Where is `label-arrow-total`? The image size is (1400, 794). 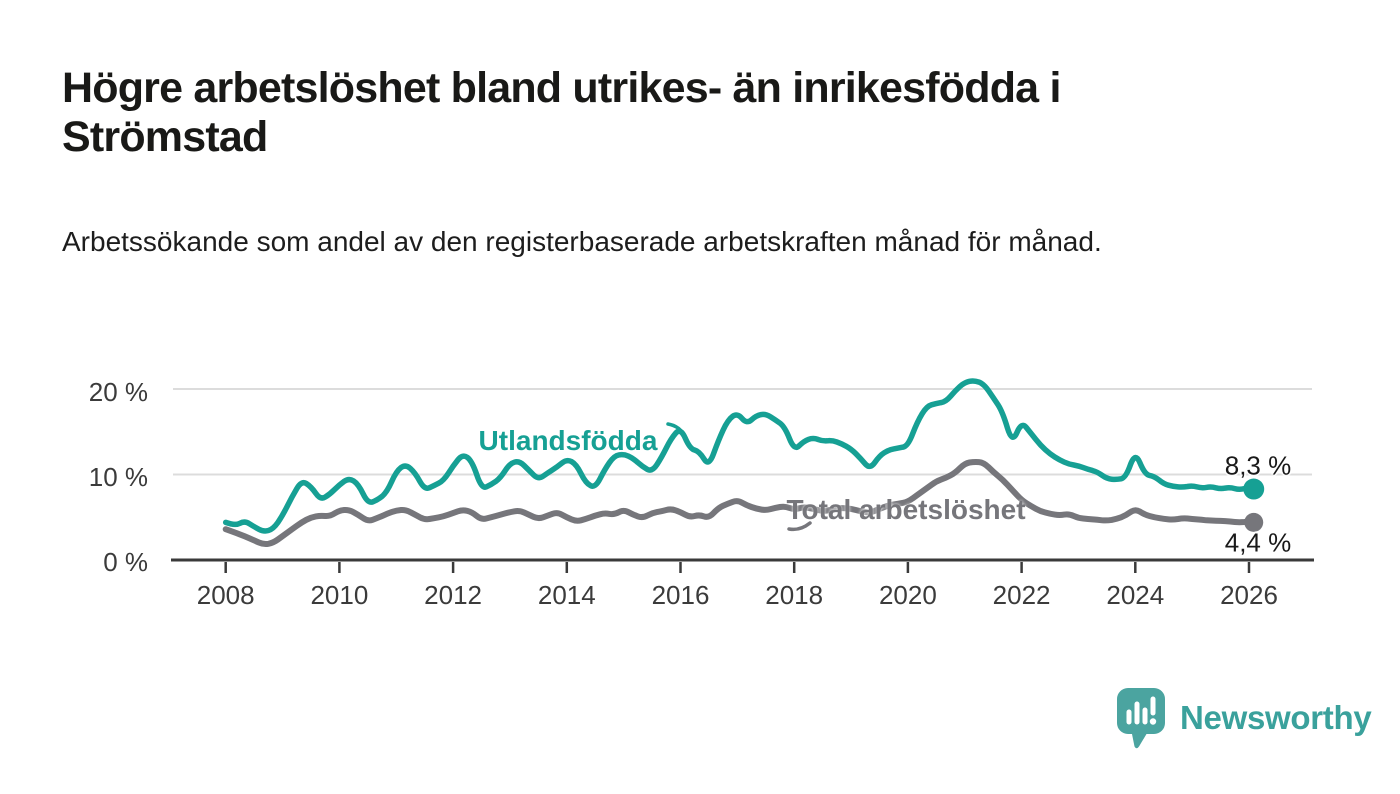 label-arrow-total is located at coordinates (799, 526).